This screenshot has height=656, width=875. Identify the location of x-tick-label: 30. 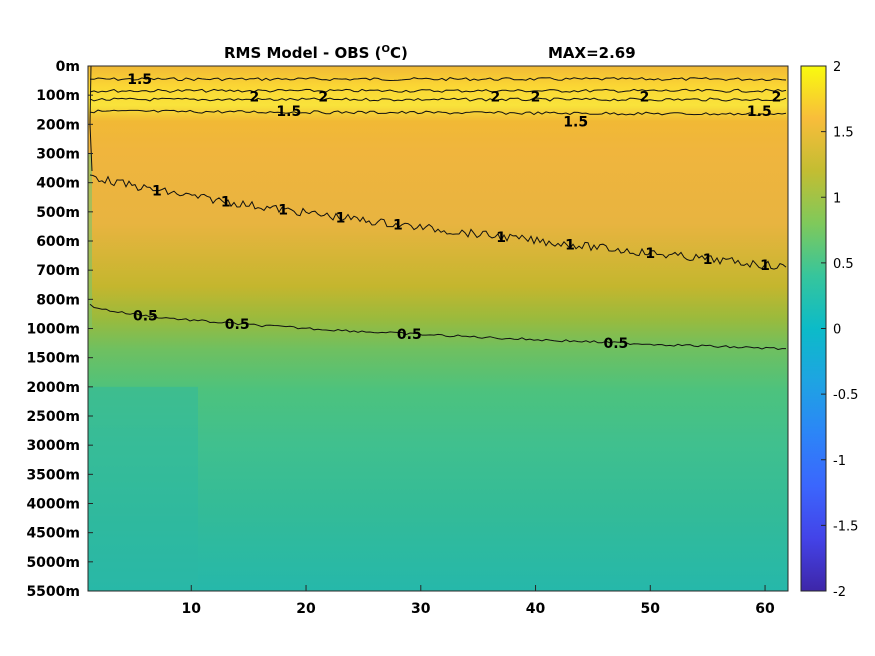
(421, 609).